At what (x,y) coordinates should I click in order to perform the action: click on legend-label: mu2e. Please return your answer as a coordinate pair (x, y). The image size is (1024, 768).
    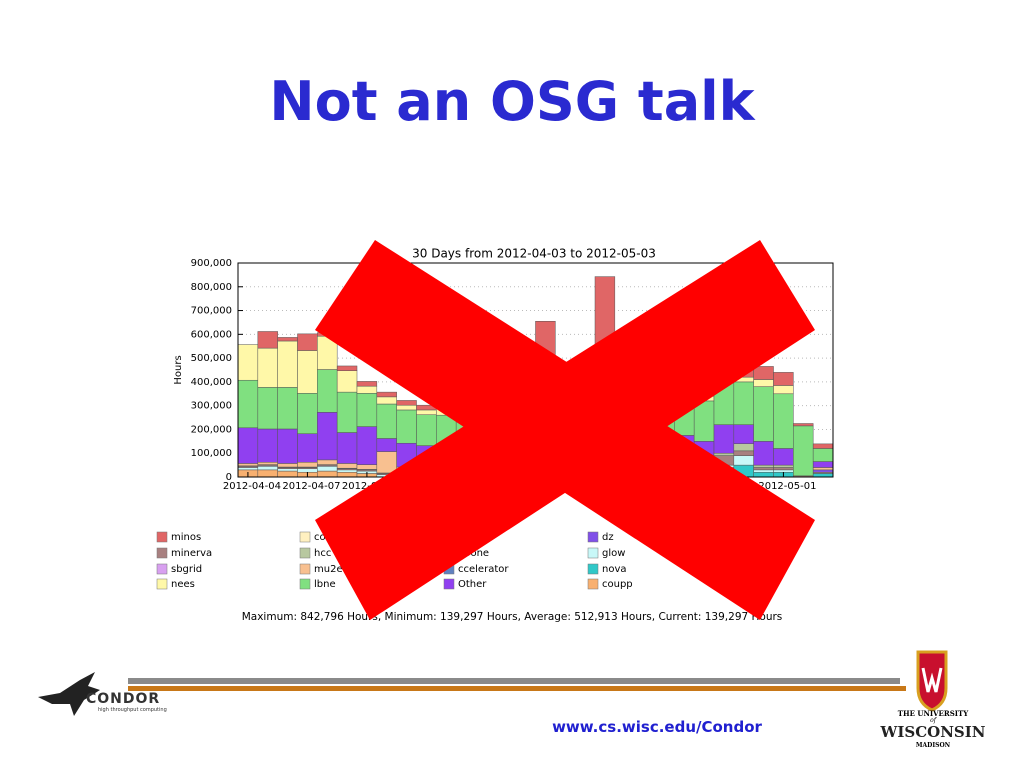
    Looking at the image, I should click on (328, 569).